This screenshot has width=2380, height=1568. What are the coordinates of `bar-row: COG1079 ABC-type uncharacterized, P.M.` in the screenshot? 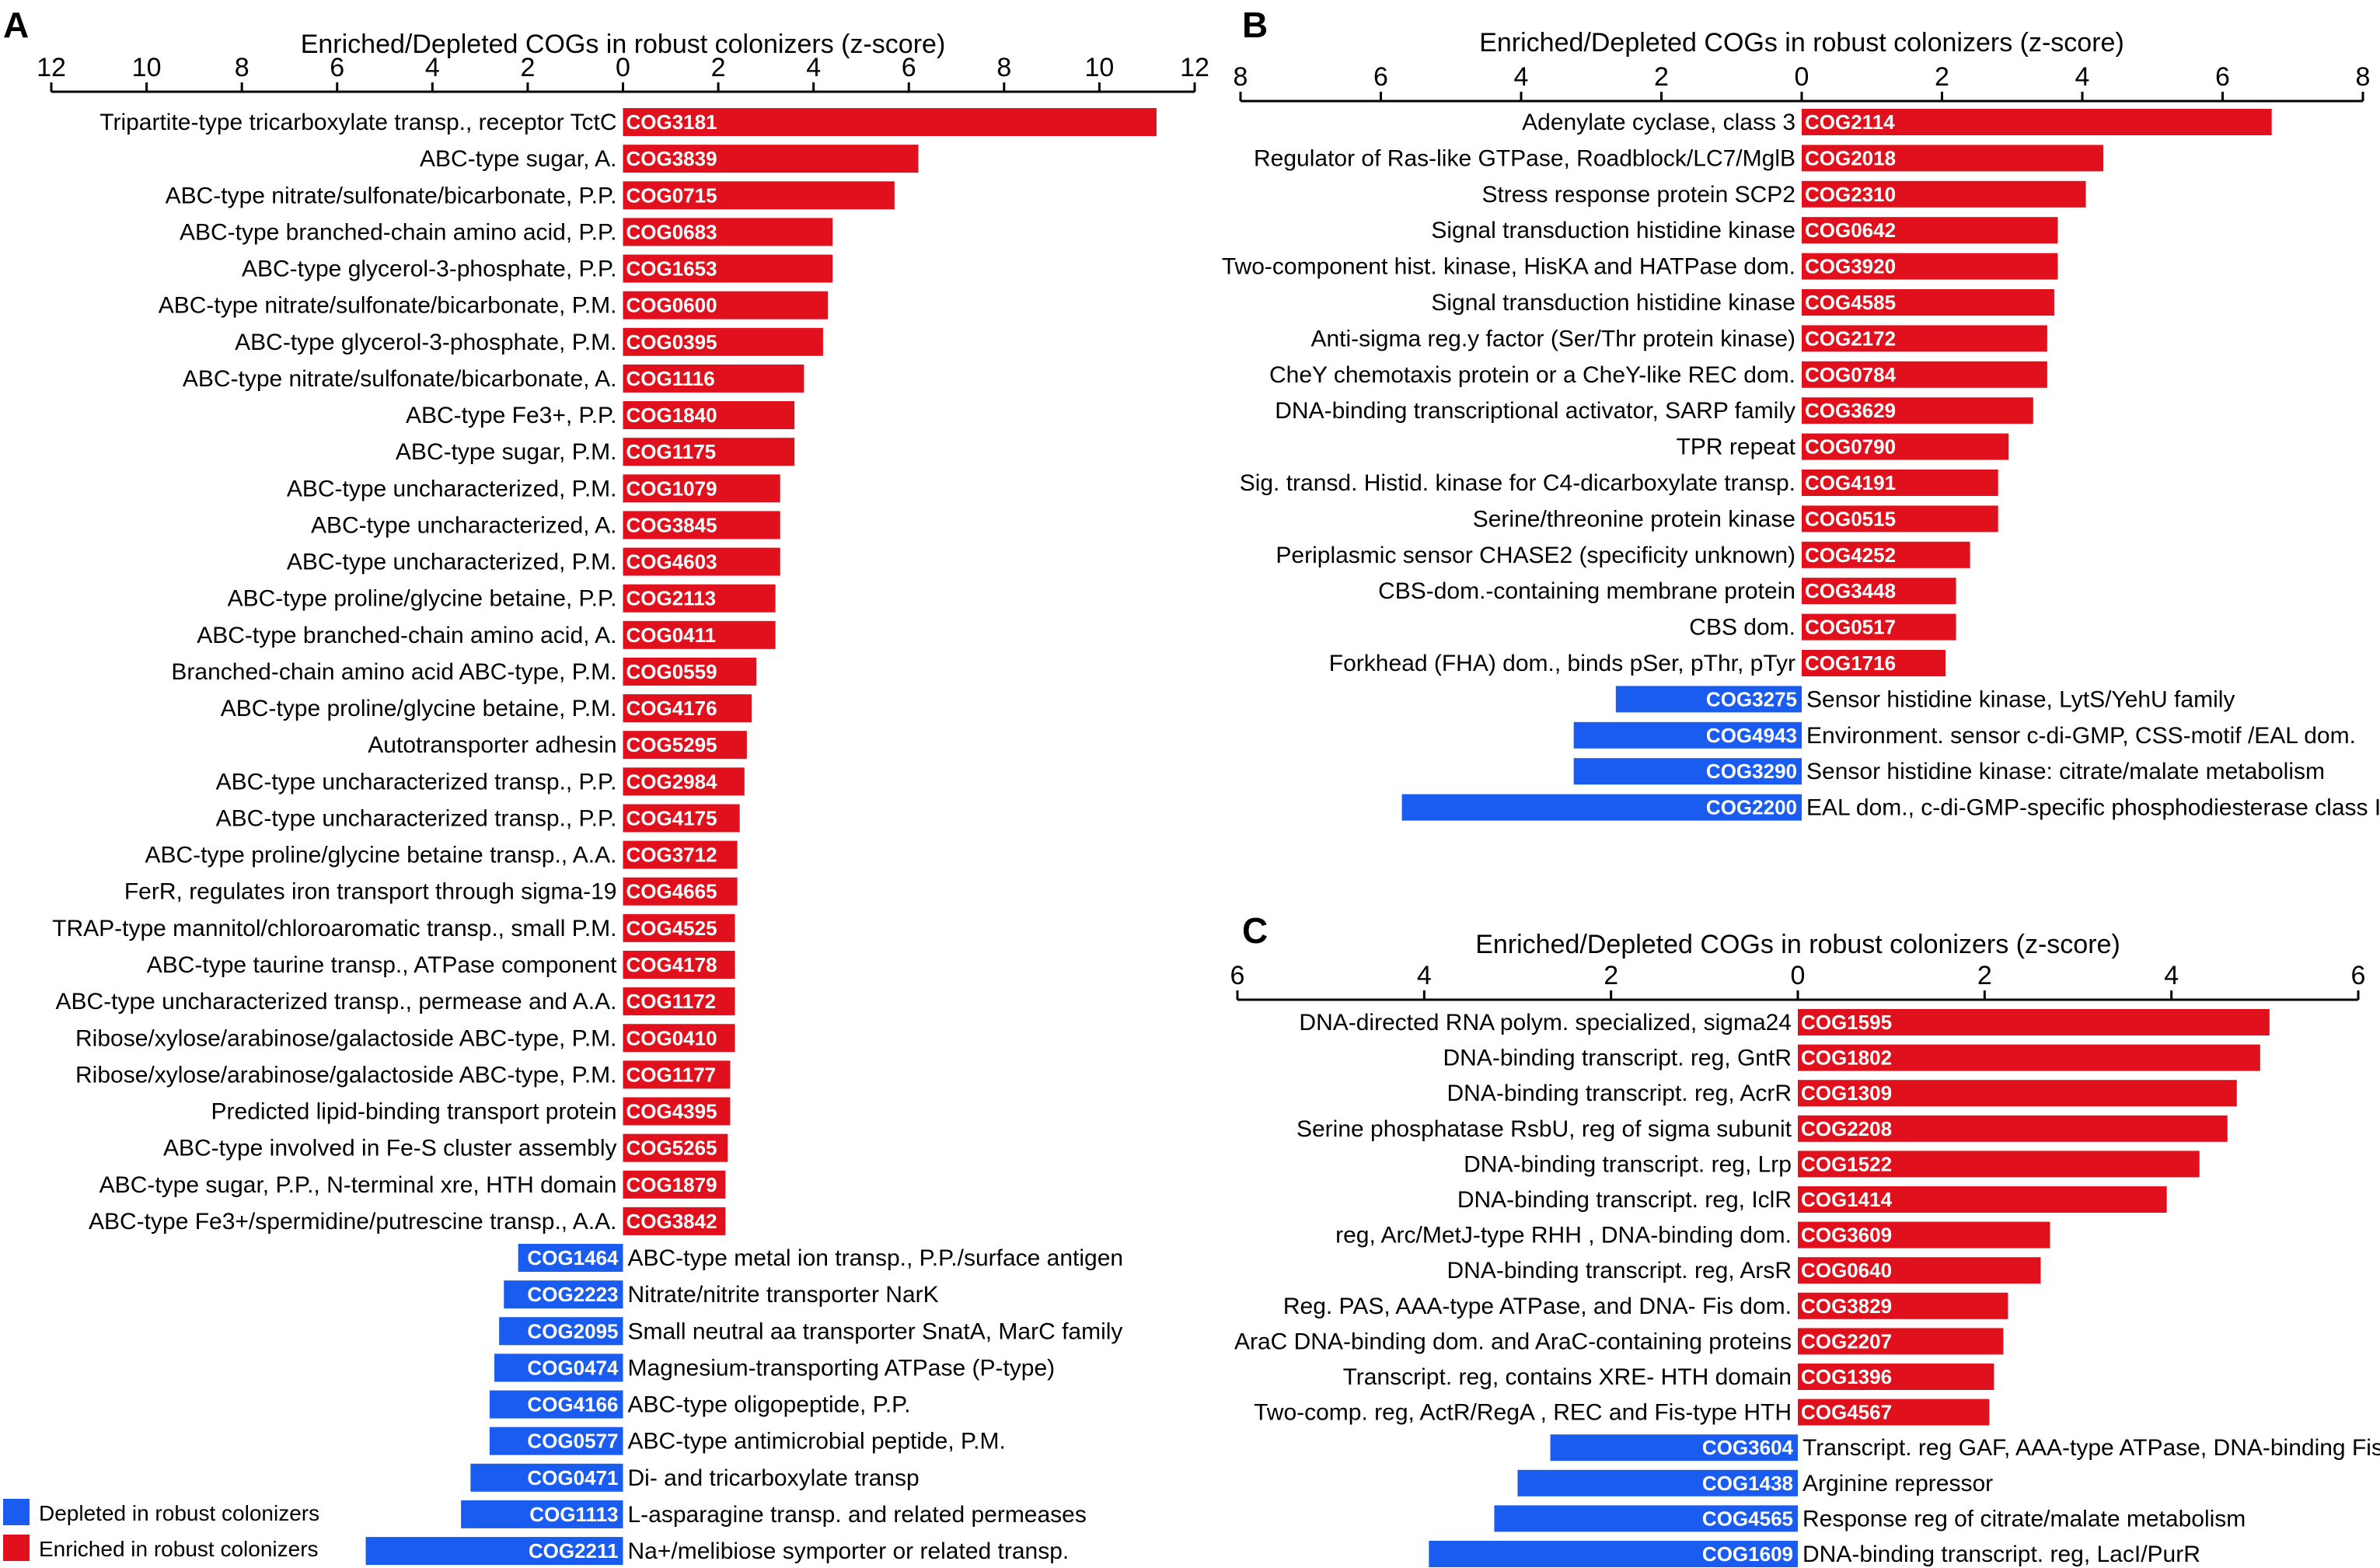 It's located at (533, 488).